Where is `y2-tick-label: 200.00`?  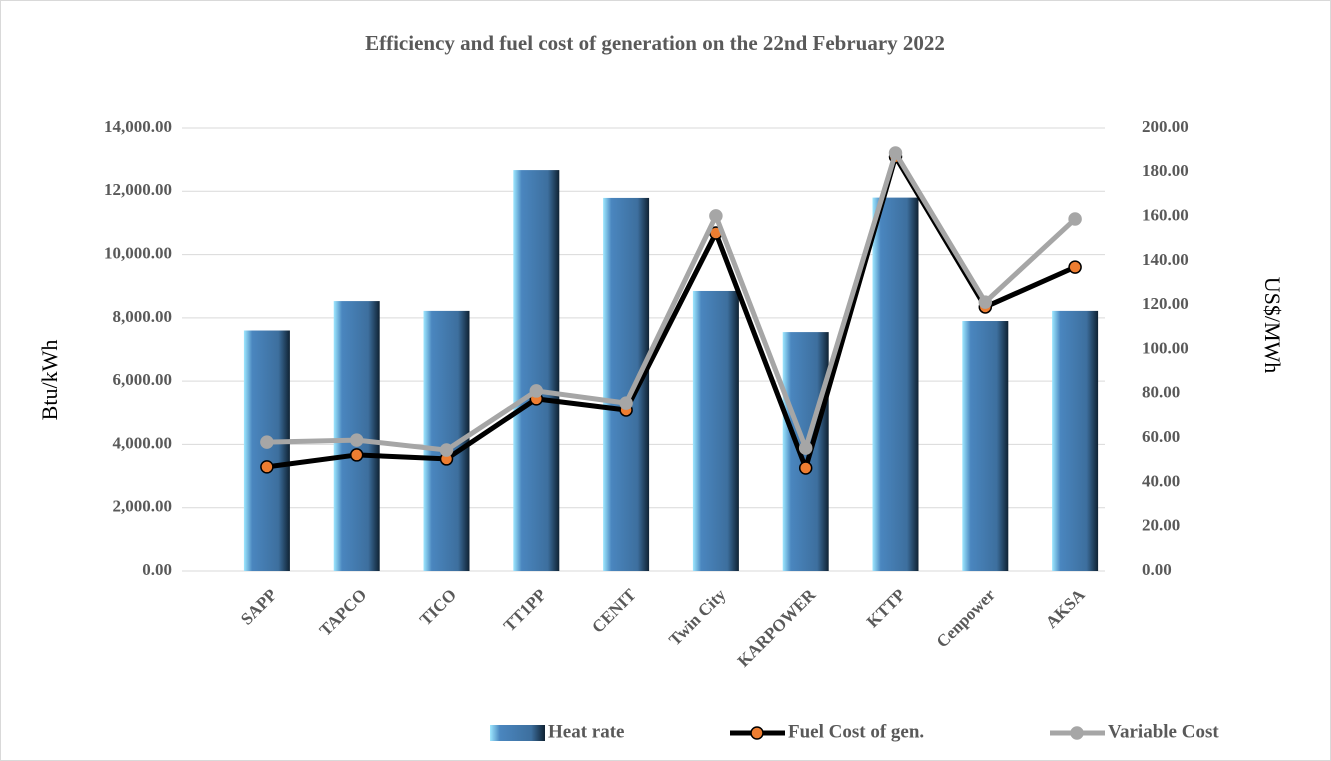 y2-tick-label: 200.00 is located at coordinates (1165, 126).